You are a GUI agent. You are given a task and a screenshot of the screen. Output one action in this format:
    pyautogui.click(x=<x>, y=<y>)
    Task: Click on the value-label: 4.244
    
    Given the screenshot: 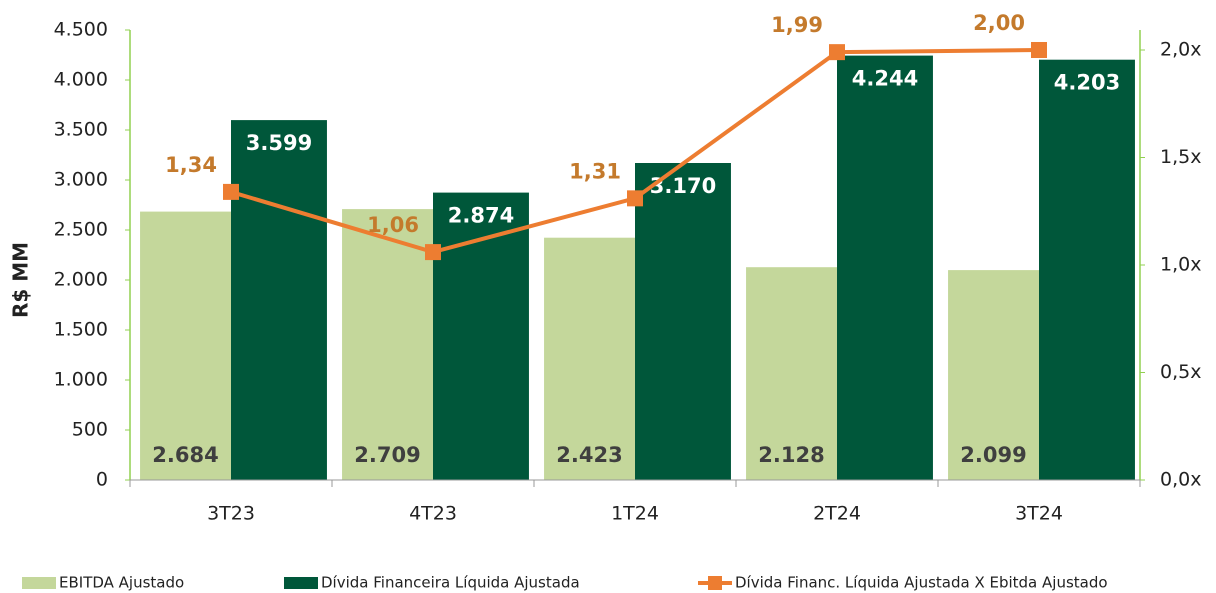 What is the action you would take?
    pyautogui.click(x=885, y=79)
    